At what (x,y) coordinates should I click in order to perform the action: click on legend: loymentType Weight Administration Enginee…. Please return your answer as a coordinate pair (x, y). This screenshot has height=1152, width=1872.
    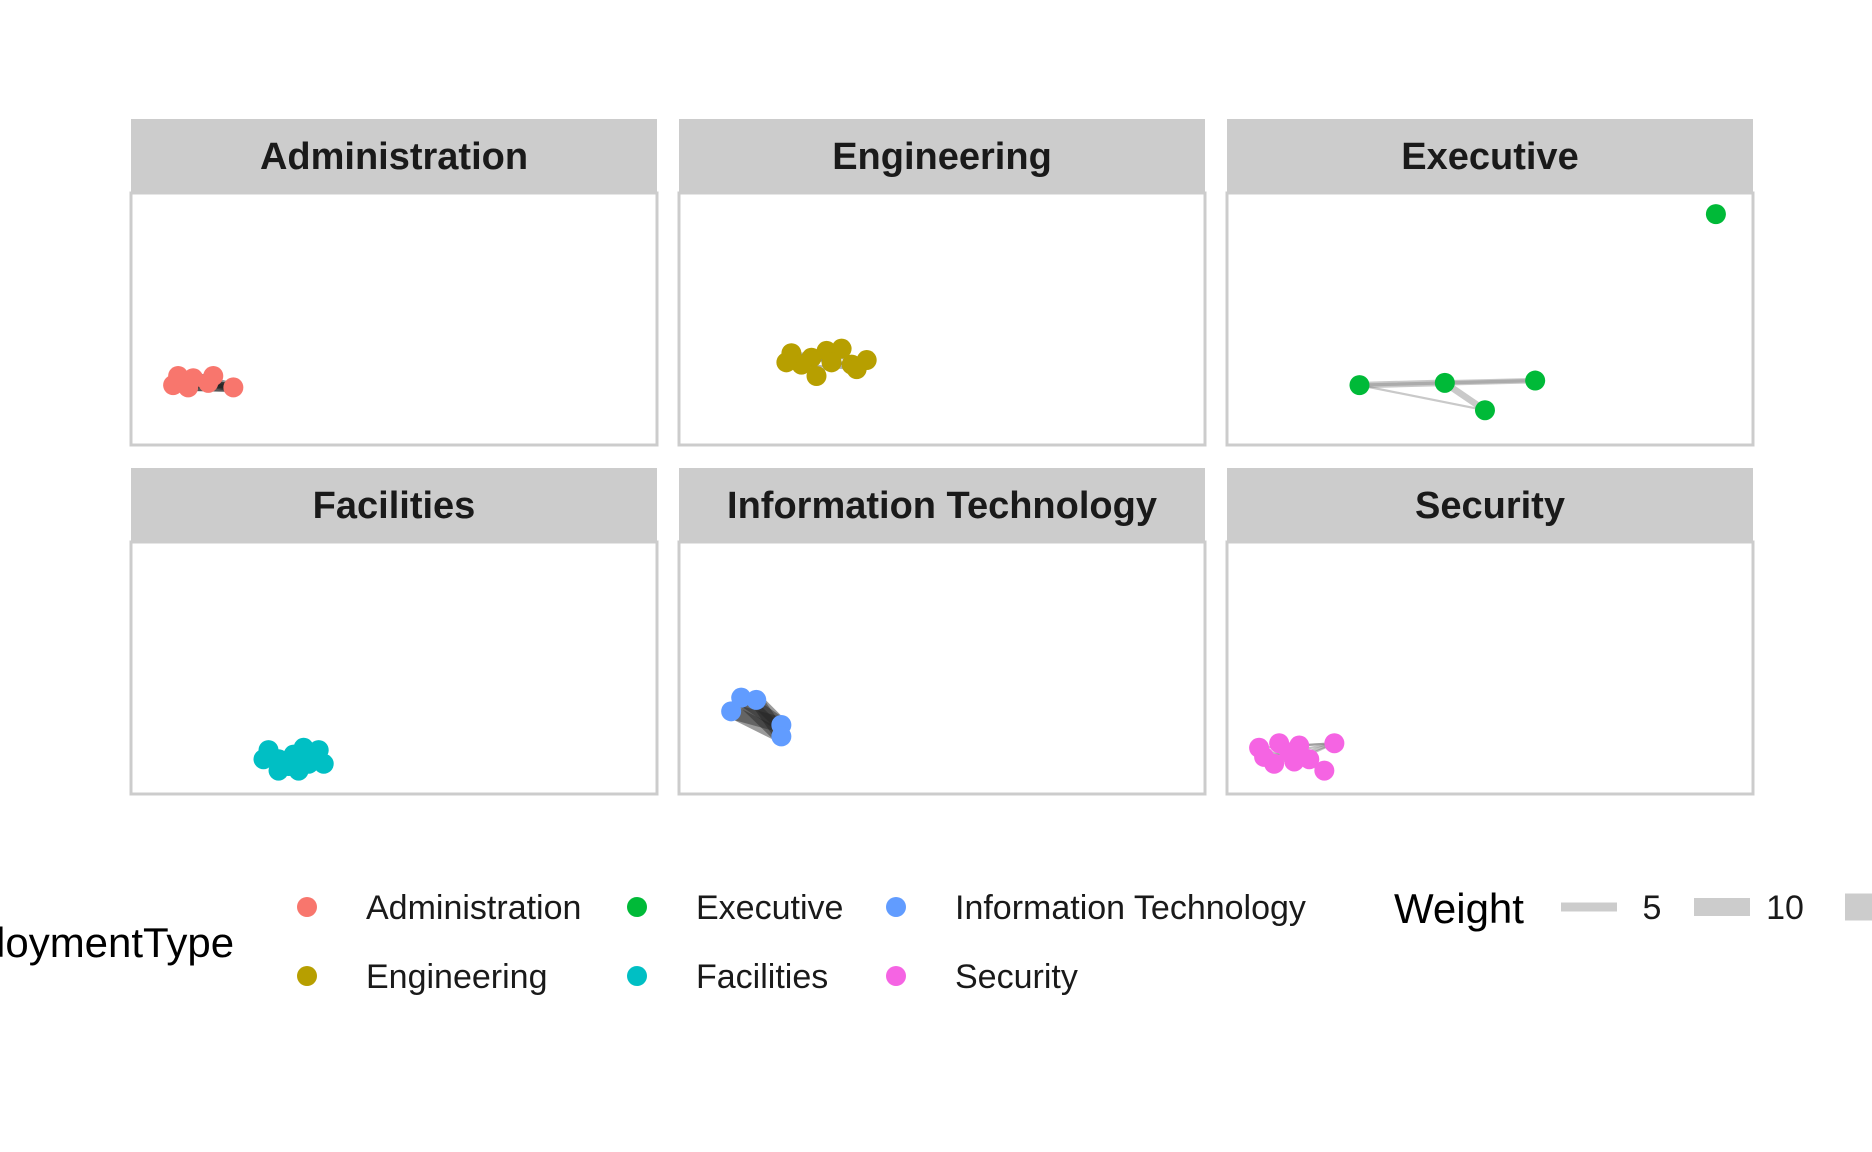
    Looking at the image, I should click on (936, 940).